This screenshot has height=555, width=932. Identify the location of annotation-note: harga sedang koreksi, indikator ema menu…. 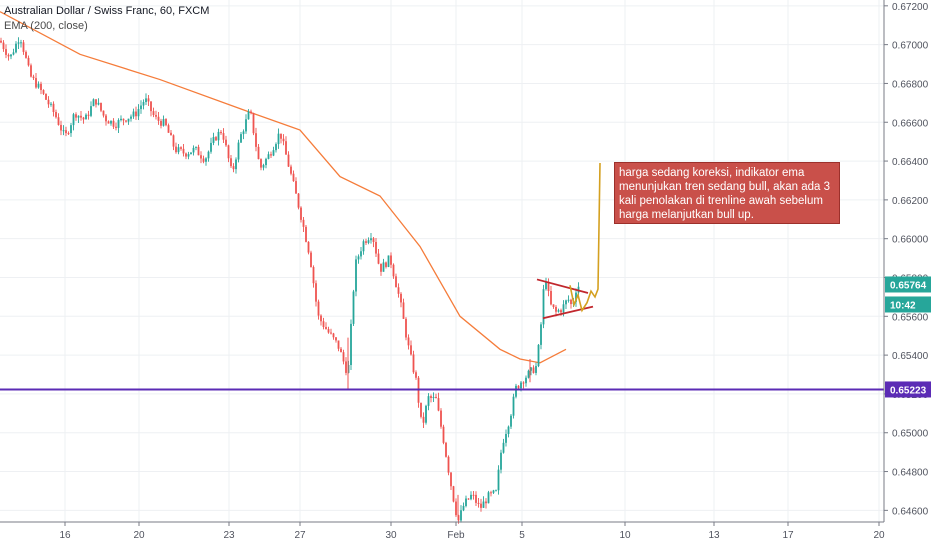
(727, 193).